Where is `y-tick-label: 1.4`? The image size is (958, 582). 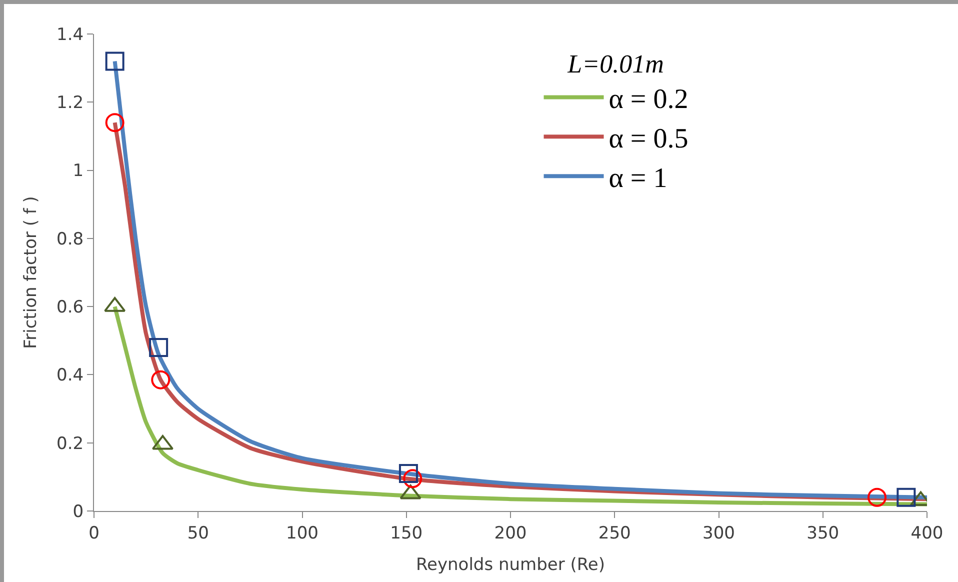 y-tick-label: 1.4 is located at coordinates (70, 34).